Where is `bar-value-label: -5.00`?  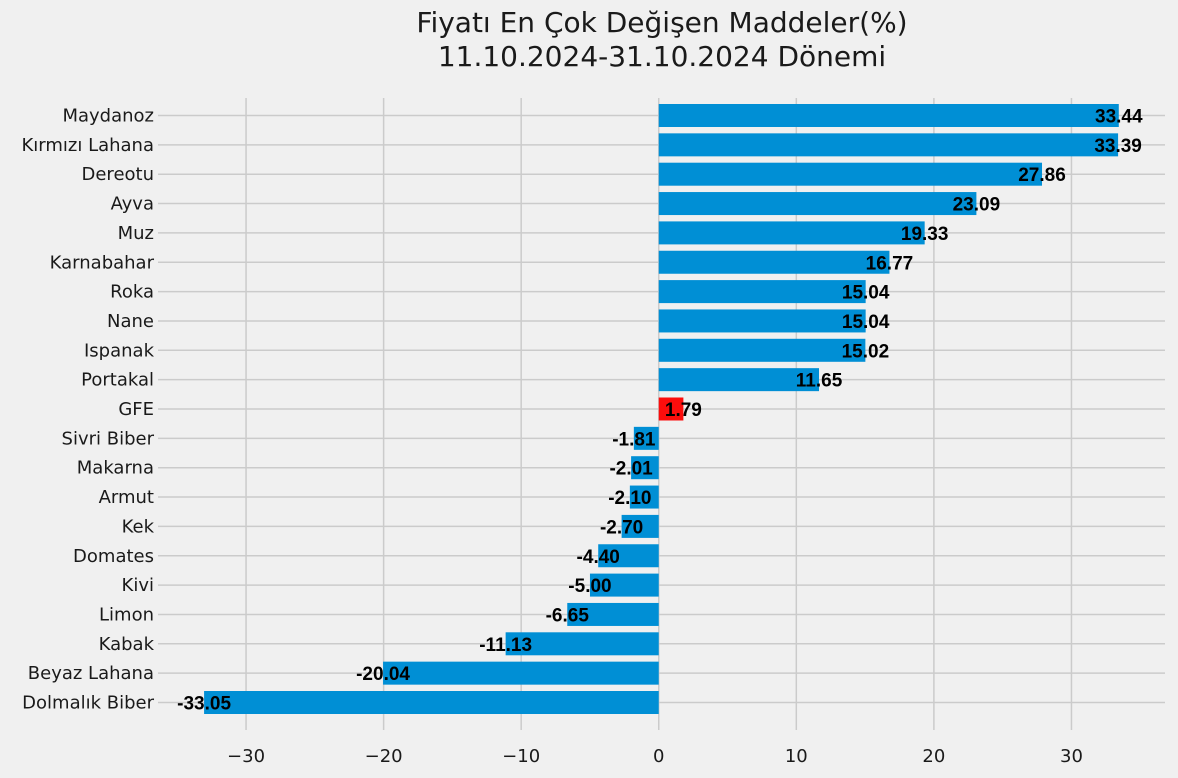
bar-value-label: -5.00 is located at coordinates (589, 586).